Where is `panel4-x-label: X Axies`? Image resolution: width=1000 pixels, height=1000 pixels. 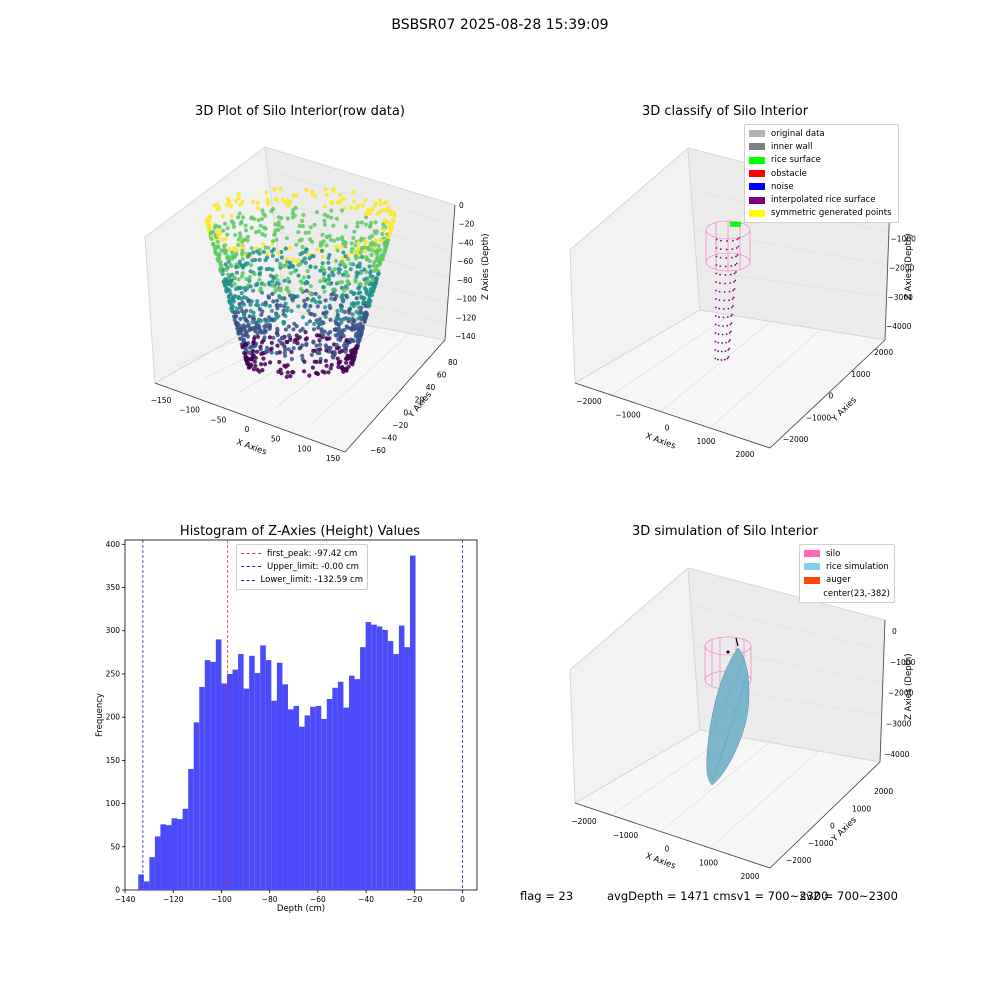 panel4-x-label: X Axies is located at coordinates (660, 861).